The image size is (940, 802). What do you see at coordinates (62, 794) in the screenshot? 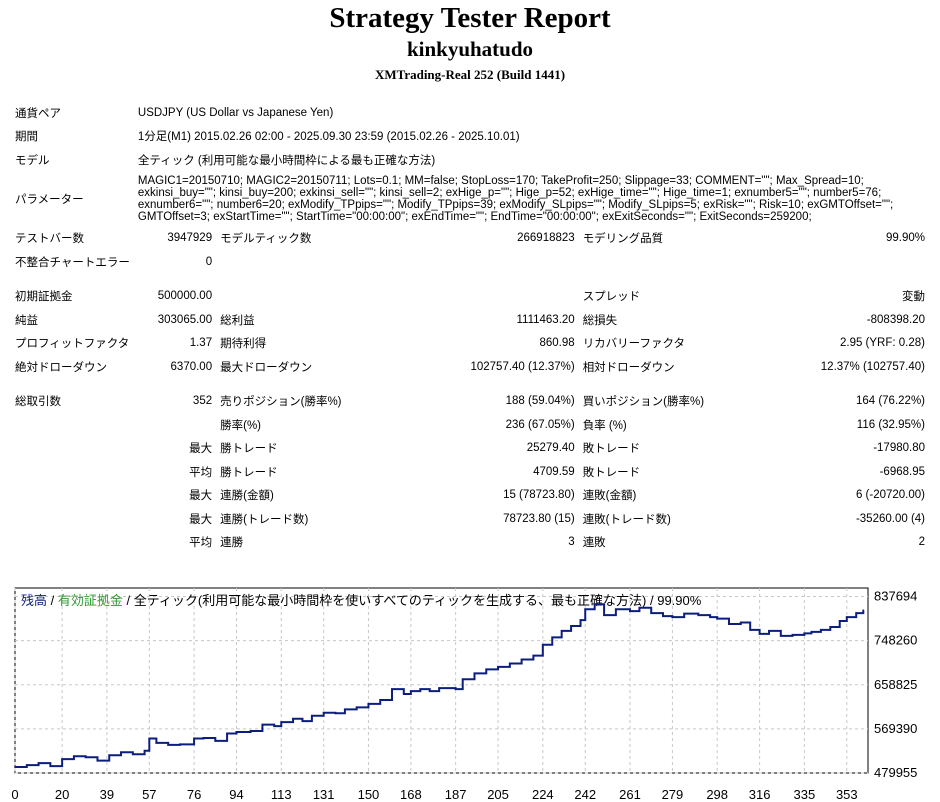
I see `x-tick-label: 20` at bounding box center [62, 794].